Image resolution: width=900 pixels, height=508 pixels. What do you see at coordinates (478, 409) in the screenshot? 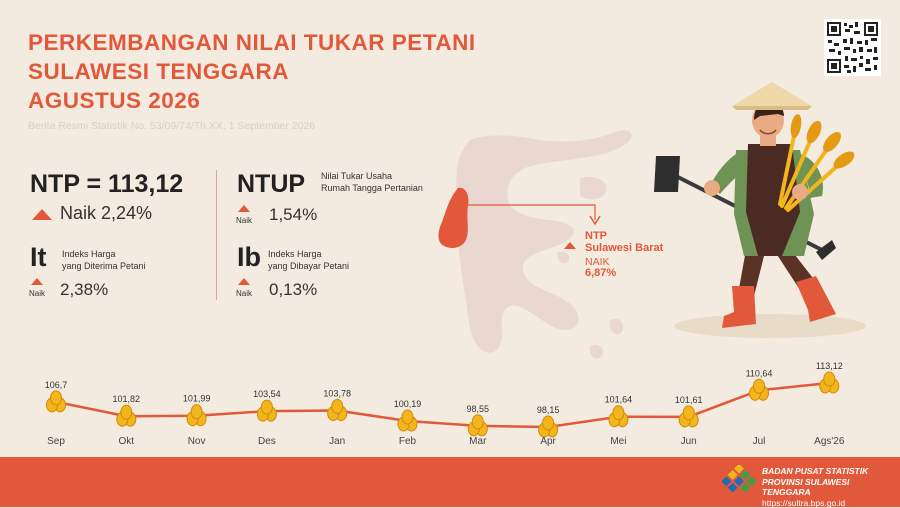
I see `data-label: 98,55` at bounding box center [478, 409].